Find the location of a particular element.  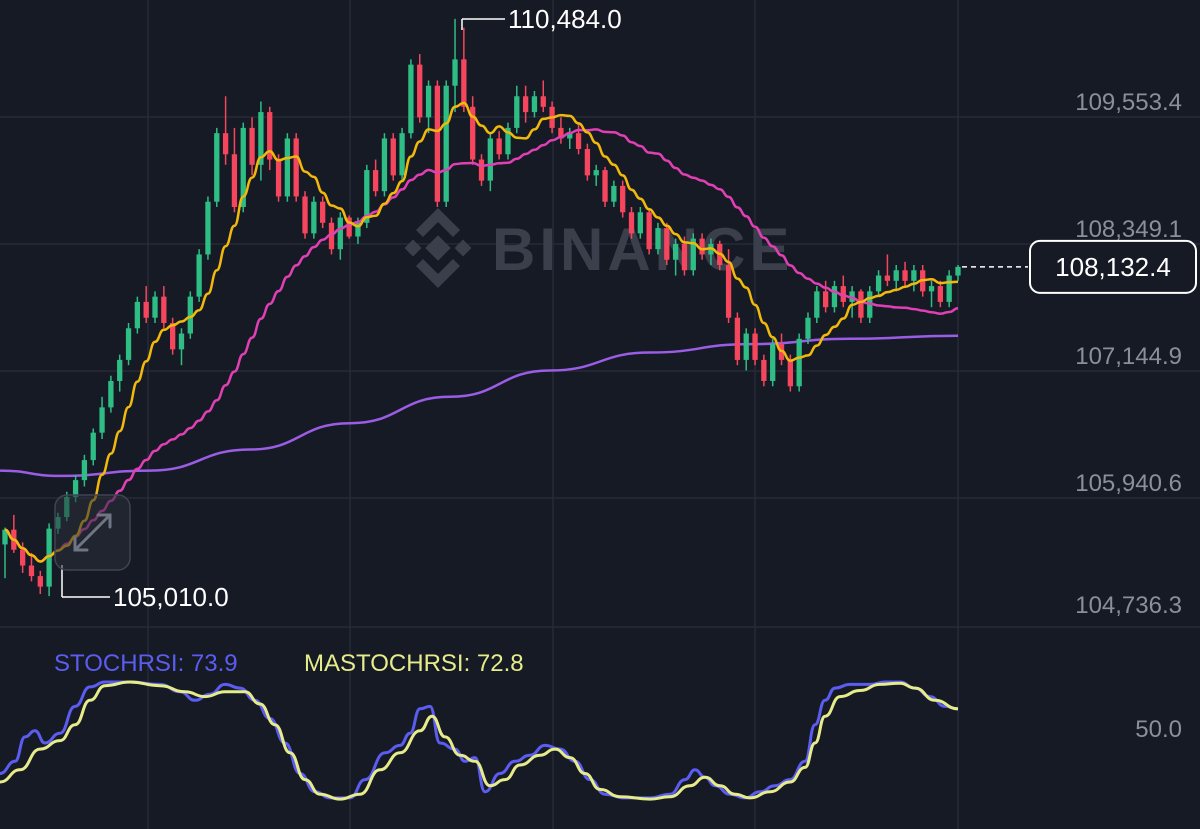

price-tick-label: 109,553.4 is located at coordinates (1128, 102).